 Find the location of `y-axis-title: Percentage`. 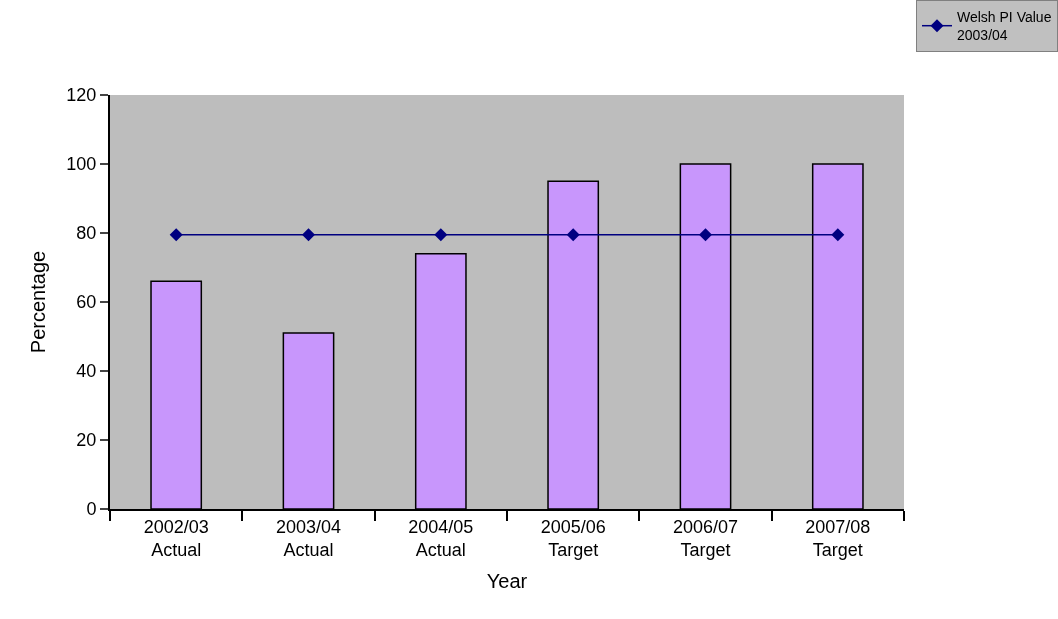

y-axis-title: Percentage is located at coordinates (38, 302).